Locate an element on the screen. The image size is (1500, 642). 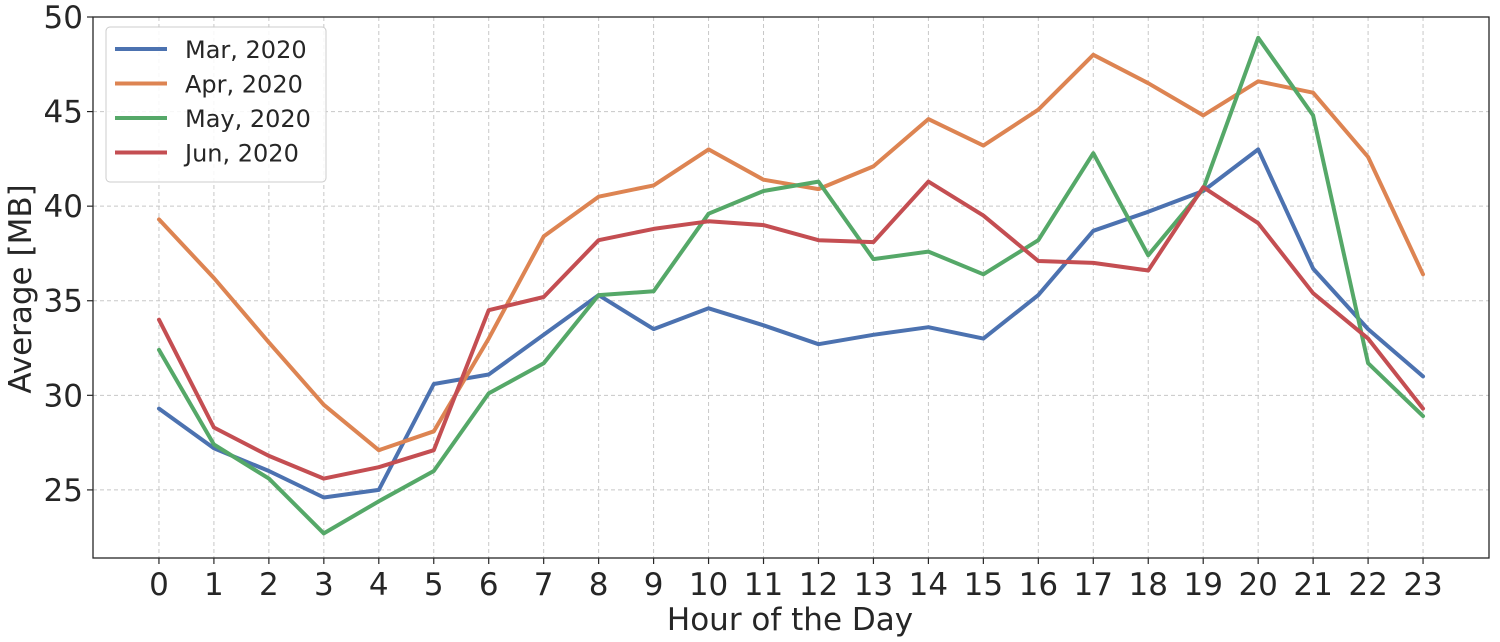
x-tick-label: 19 is located at coordinates (1202, 585).